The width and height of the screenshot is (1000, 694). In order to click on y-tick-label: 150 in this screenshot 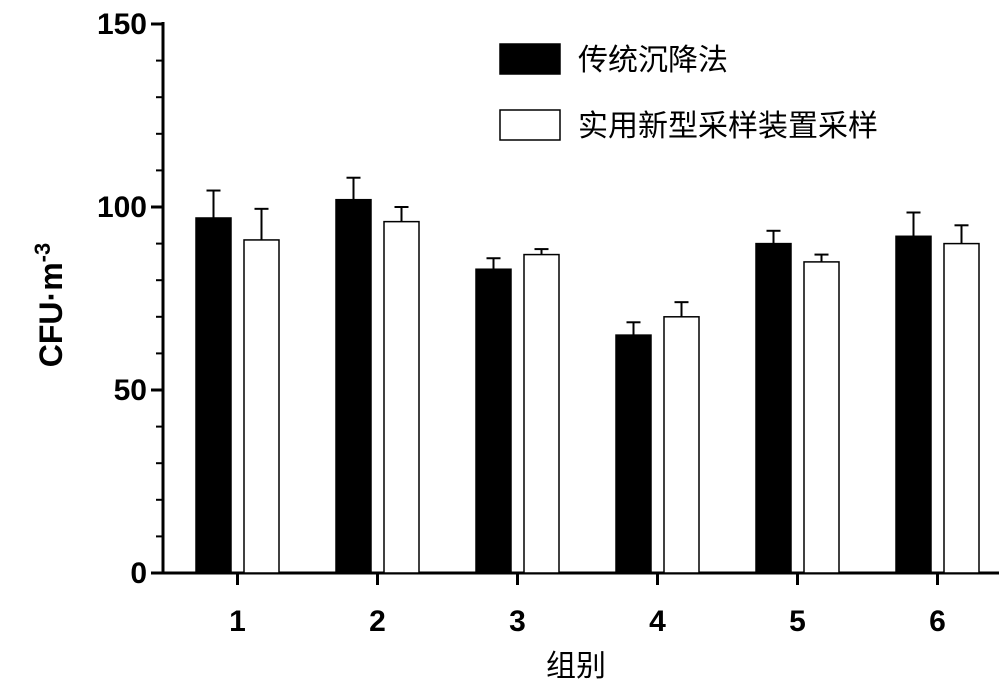, I will do `click(122, 24)`.